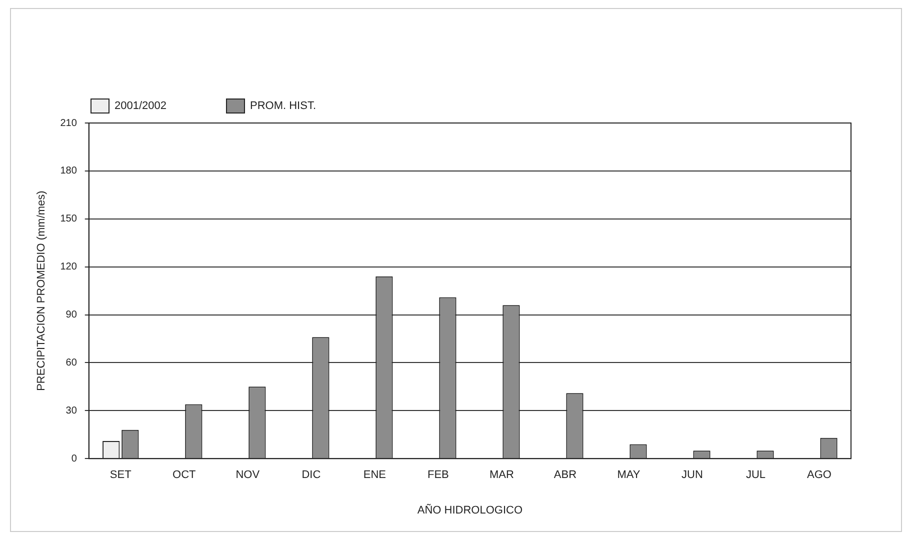 The height and width of the screenshot is (540, 912). I want to click on x-tick-label: ABR, so click(565, 475).